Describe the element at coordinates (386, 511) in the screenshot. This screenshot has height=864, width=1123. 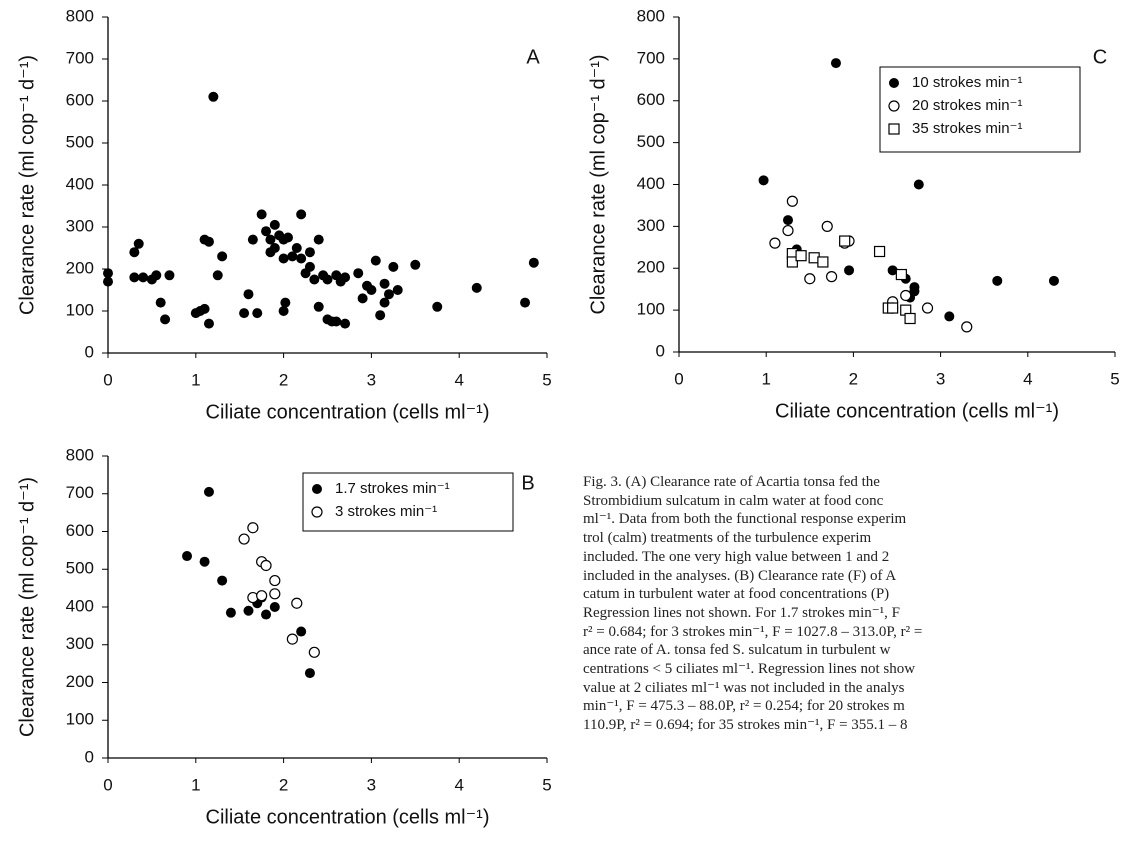
I see `legend-label: 3 strokes min⁻¹` at that location.